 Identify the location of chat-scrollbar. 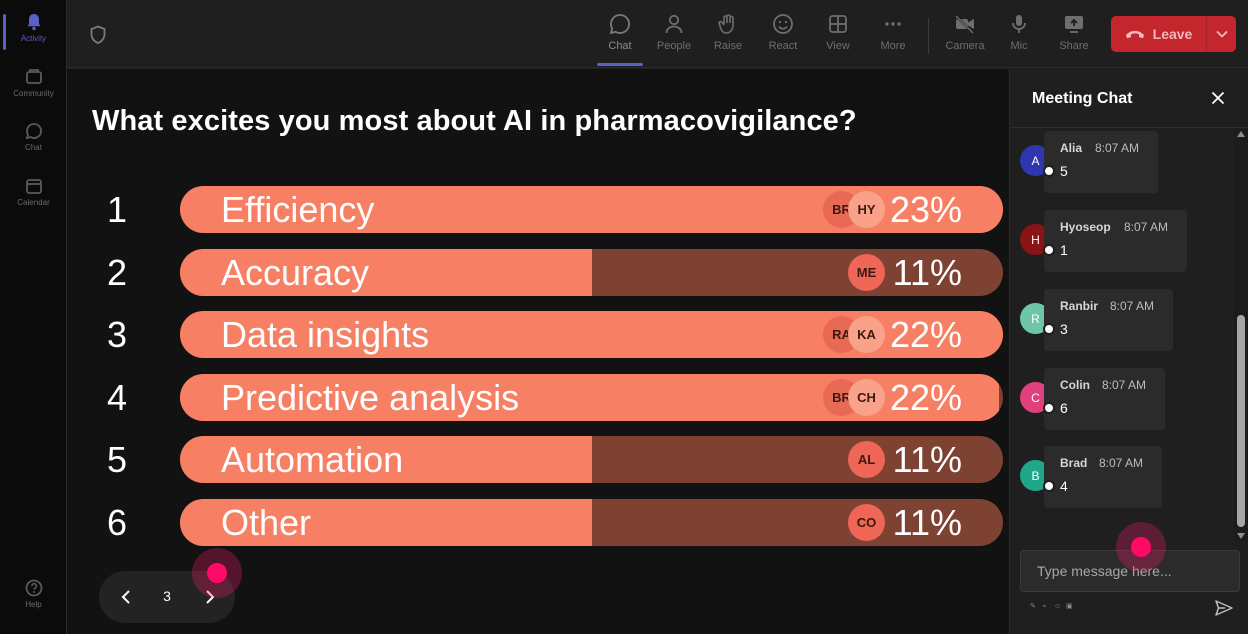
(1241, 335).